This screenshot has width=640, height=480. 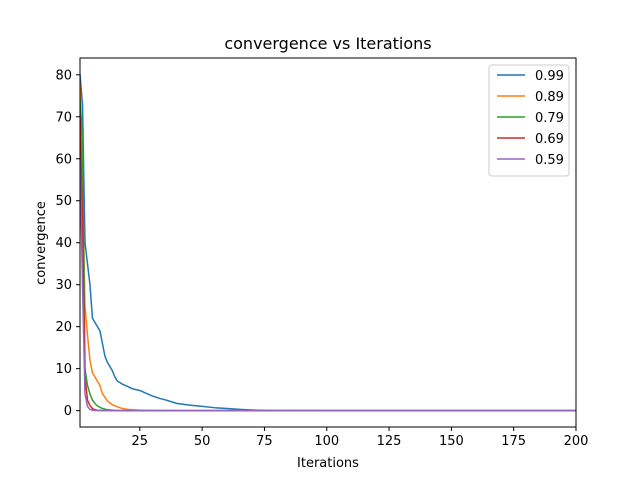 I want to click on chart-title: convergence vs Iterations, so click(x=327, y=43).